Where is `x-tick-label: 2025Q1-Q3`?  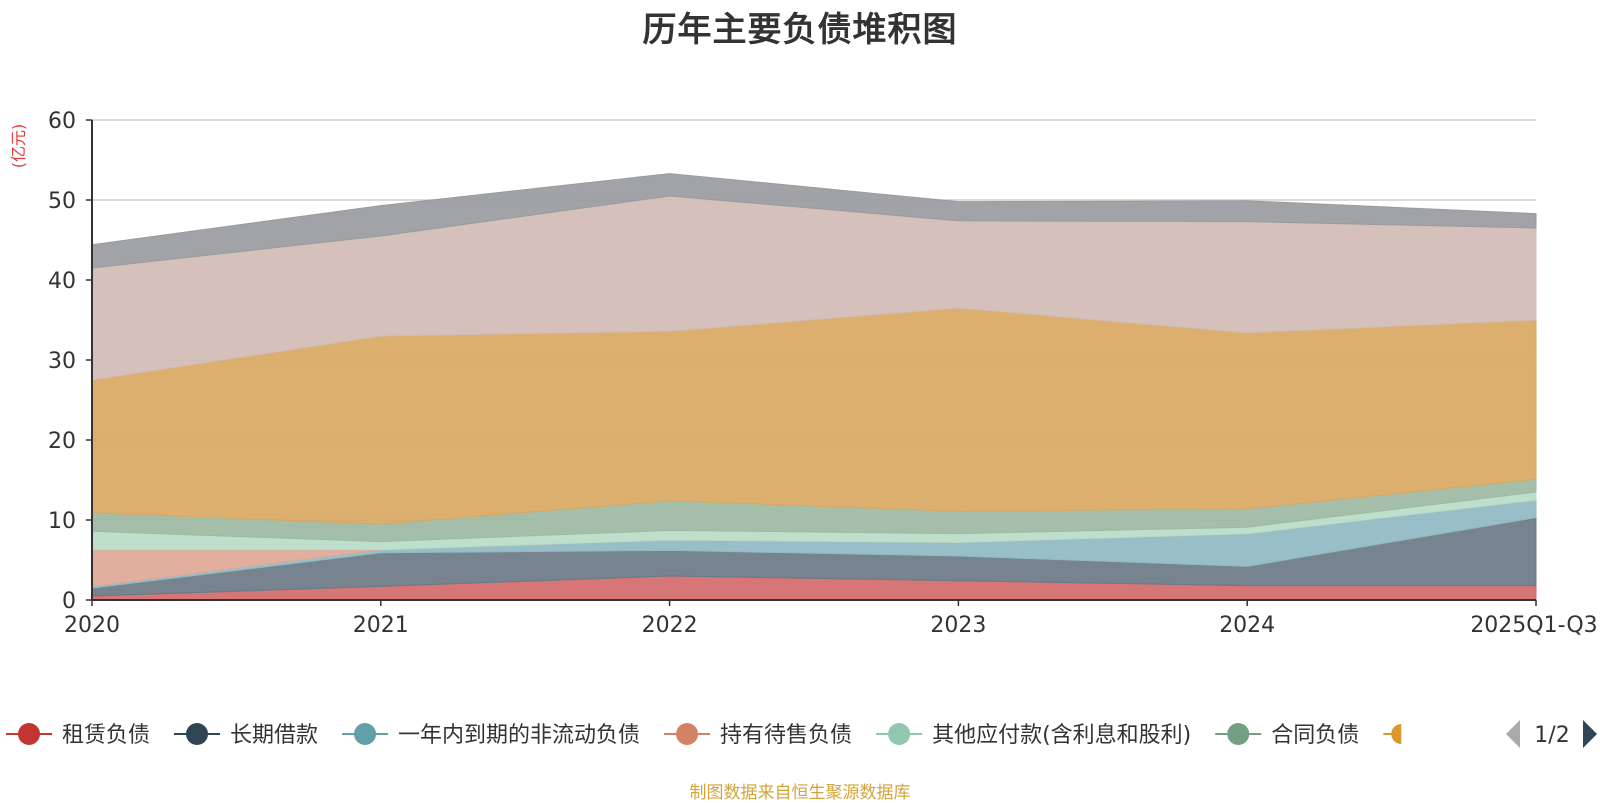
x-tick-label: 2025Q1-Q3 is located at coordinates (1533, 625).